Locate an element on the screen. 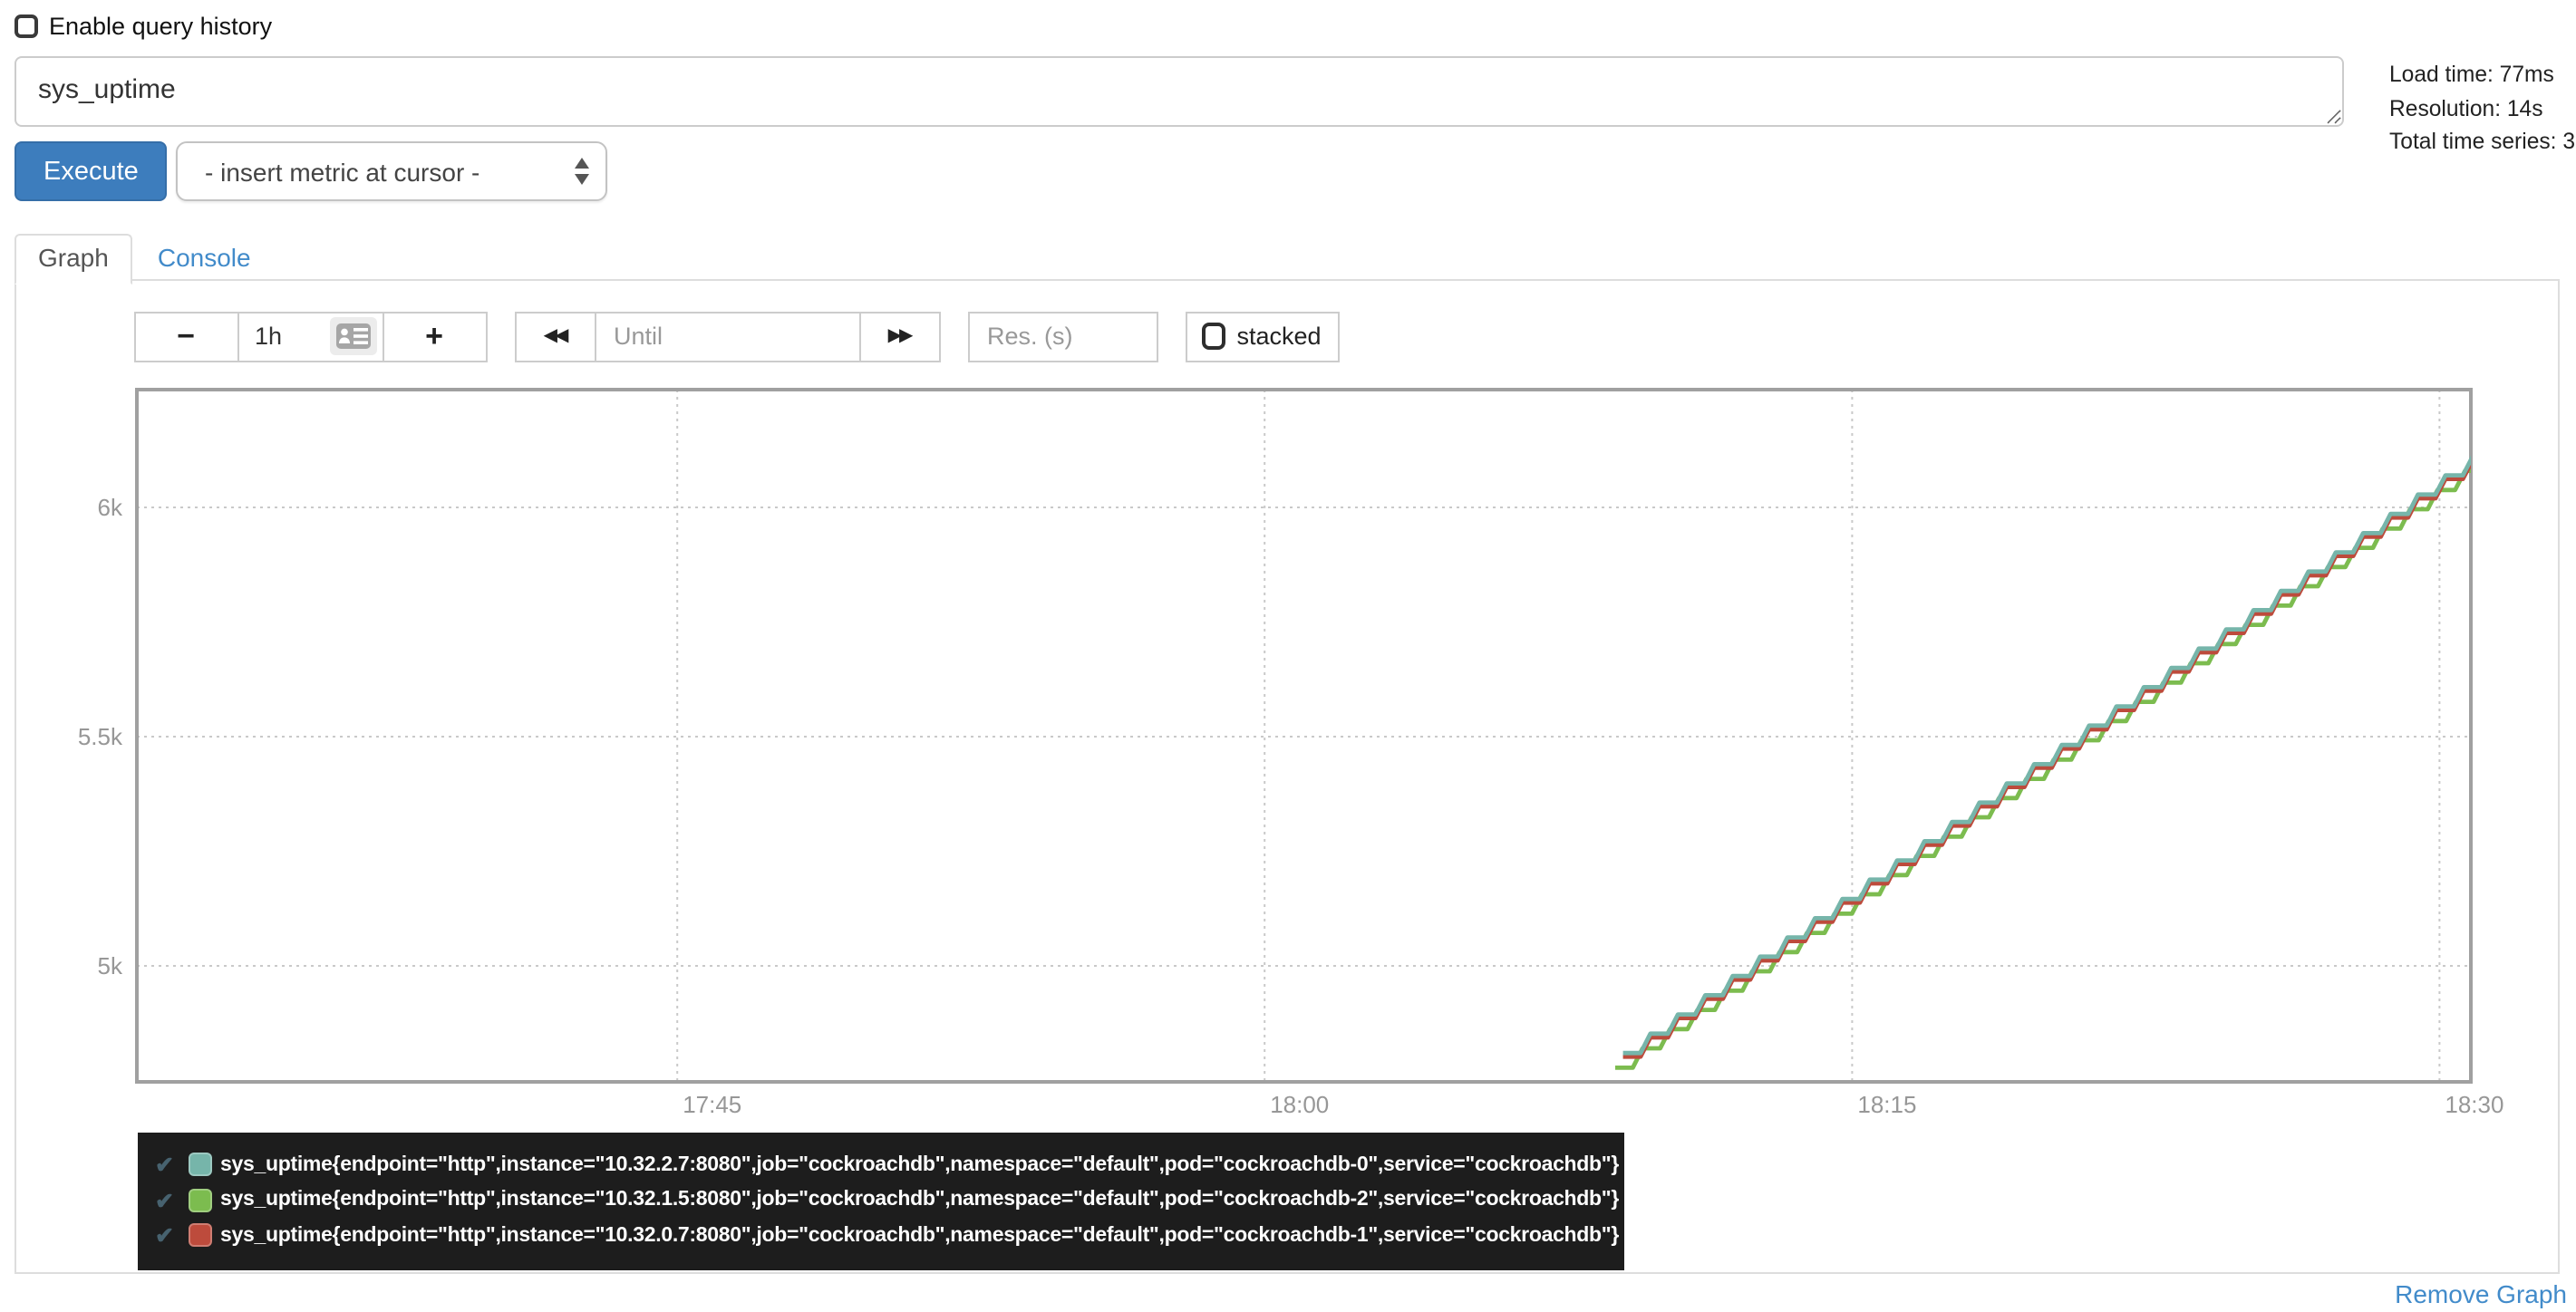 The image size is (2576, 1312). stacked-control-group: stacked is located at coordinates (1262, 337).